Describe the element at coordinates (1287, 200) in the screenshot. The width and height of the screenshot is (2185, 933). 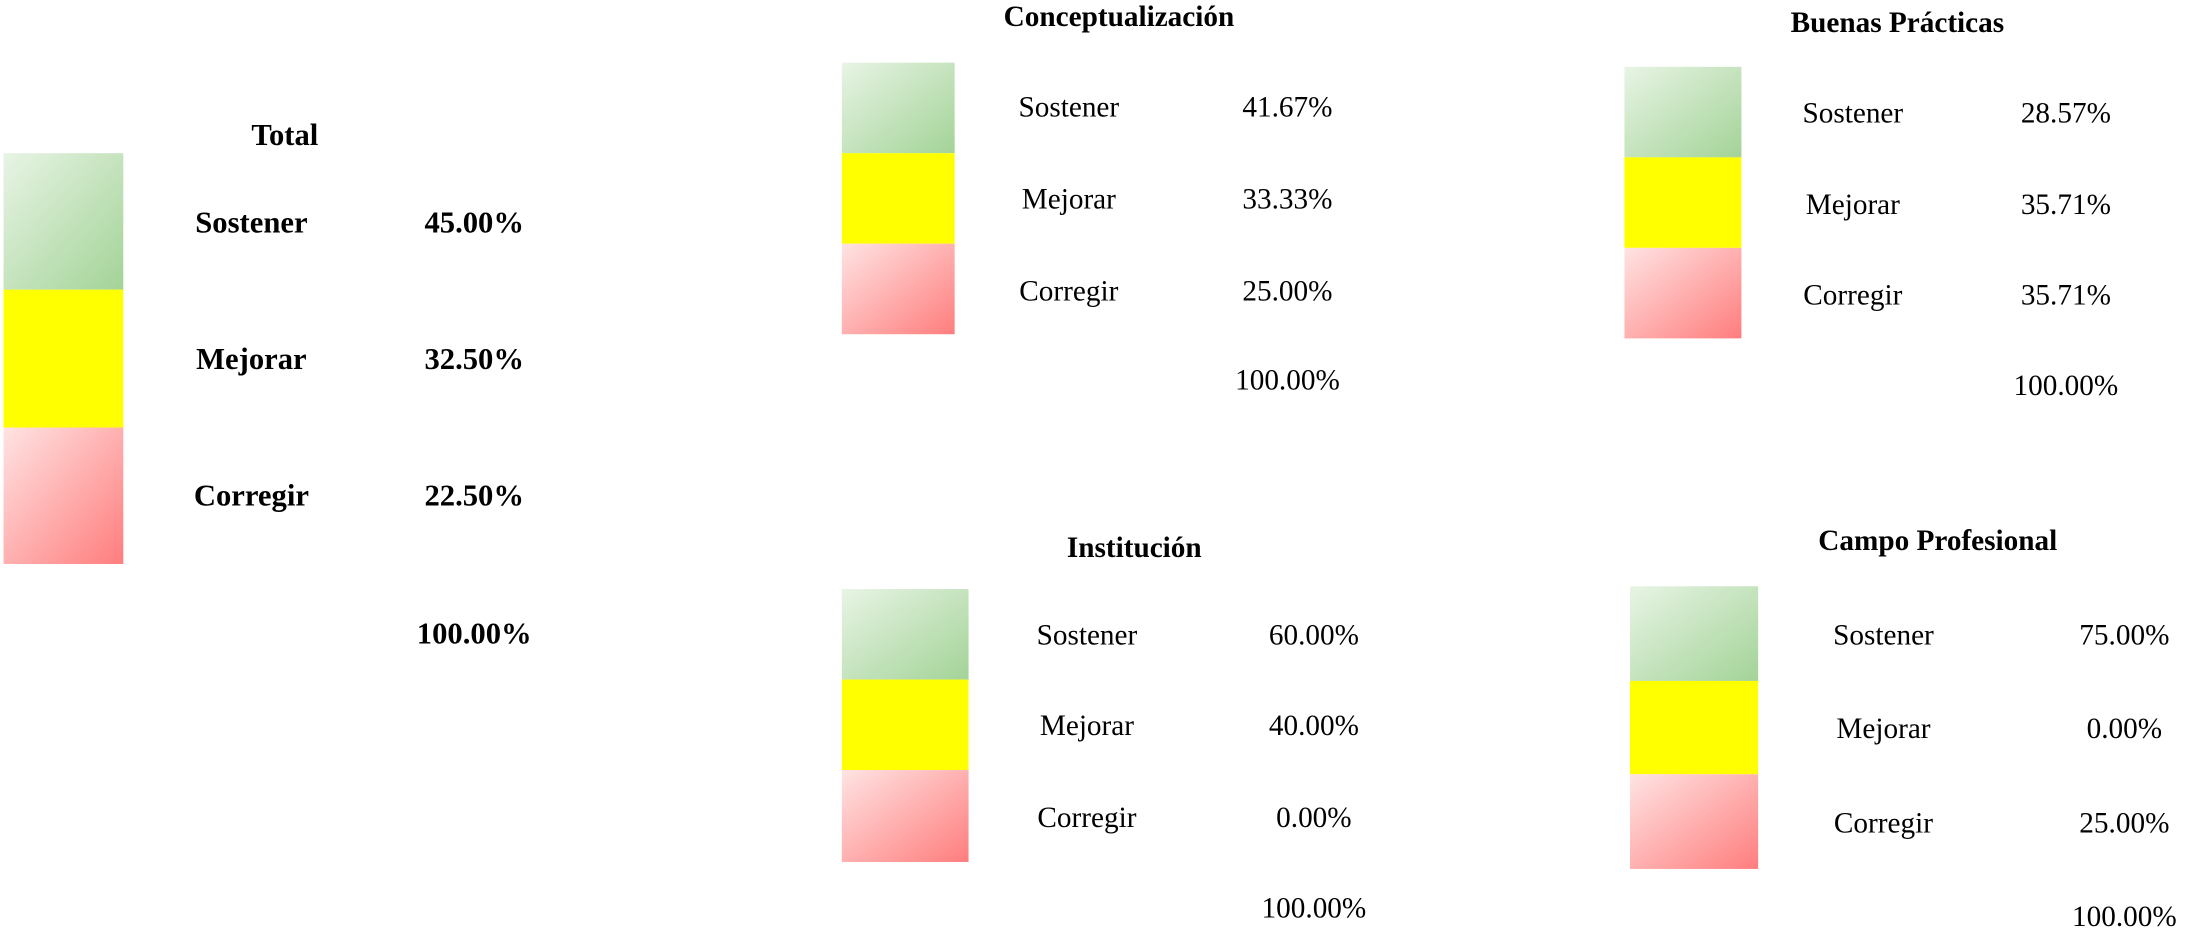
I see `row-value: 33.33%` at that location.